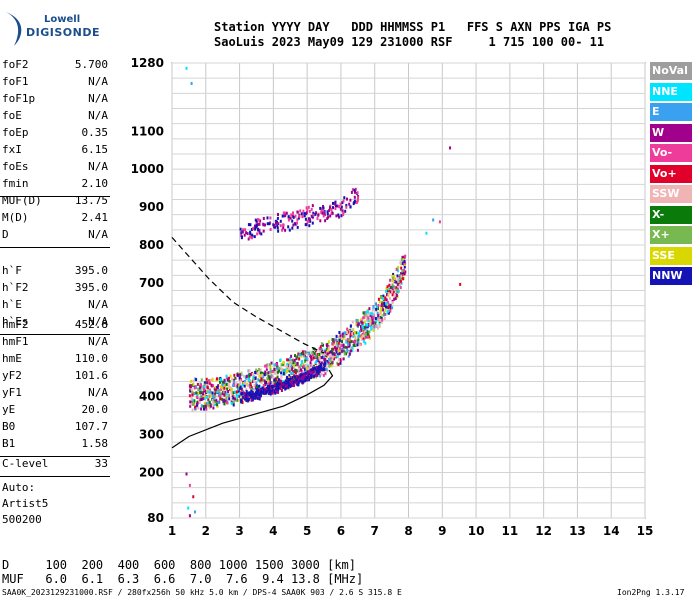  I want to click on param-name: yE, so click(9, 409).